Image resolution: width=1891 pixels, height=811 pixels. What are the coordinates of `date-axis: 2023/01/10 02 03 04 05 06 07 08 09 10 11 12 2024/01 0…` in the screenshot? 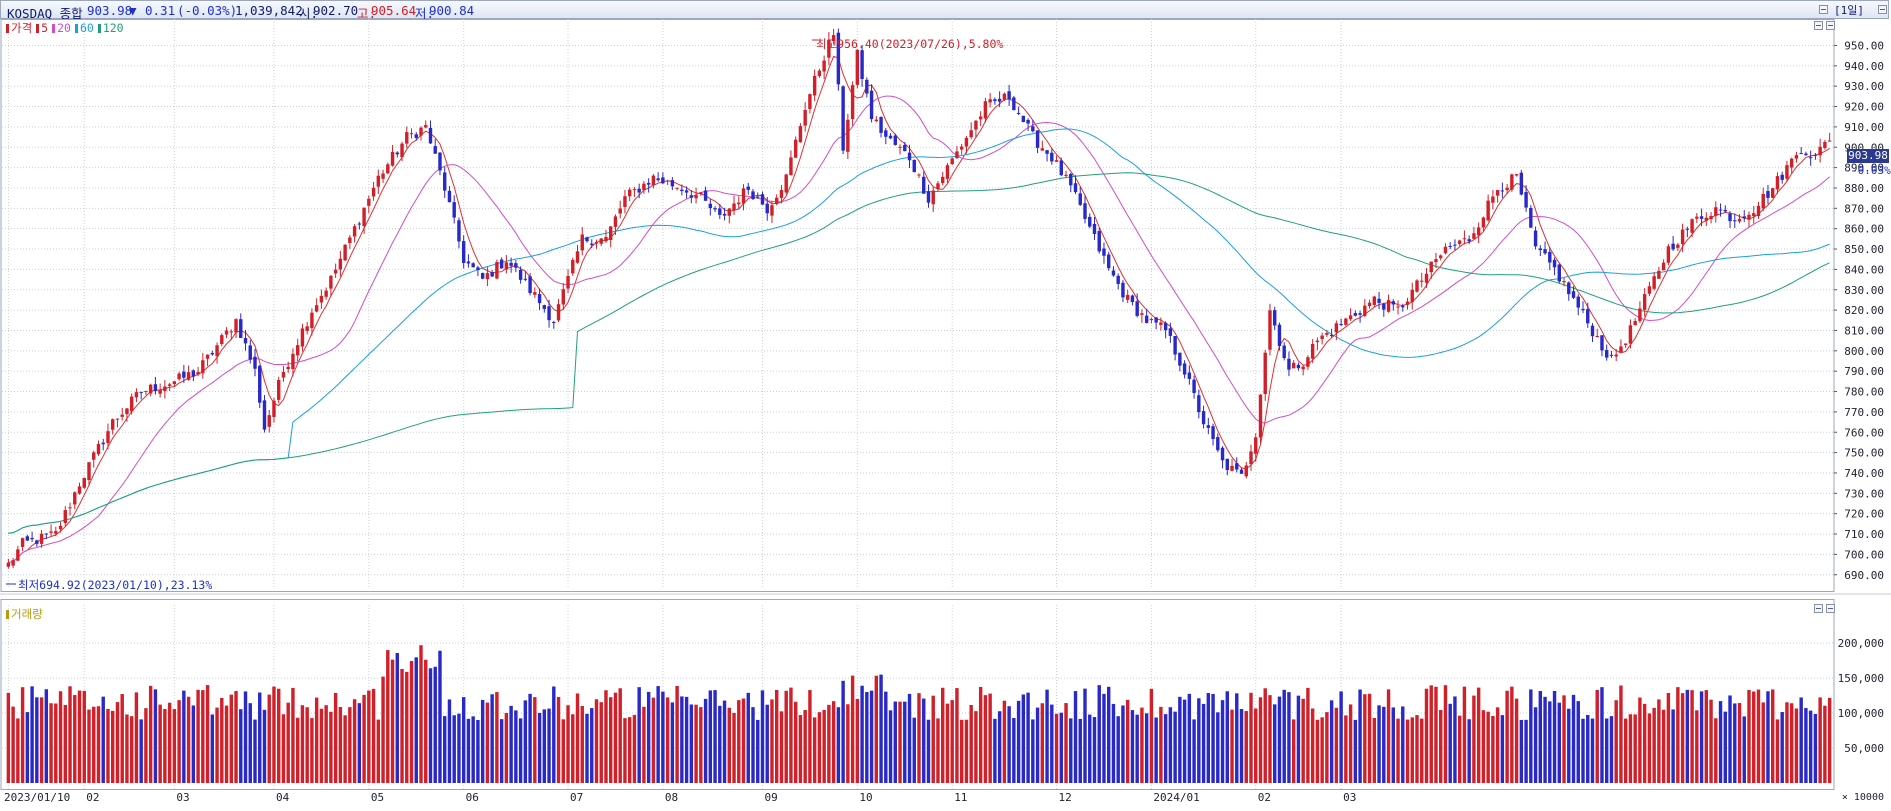 It's located at (680, 797).